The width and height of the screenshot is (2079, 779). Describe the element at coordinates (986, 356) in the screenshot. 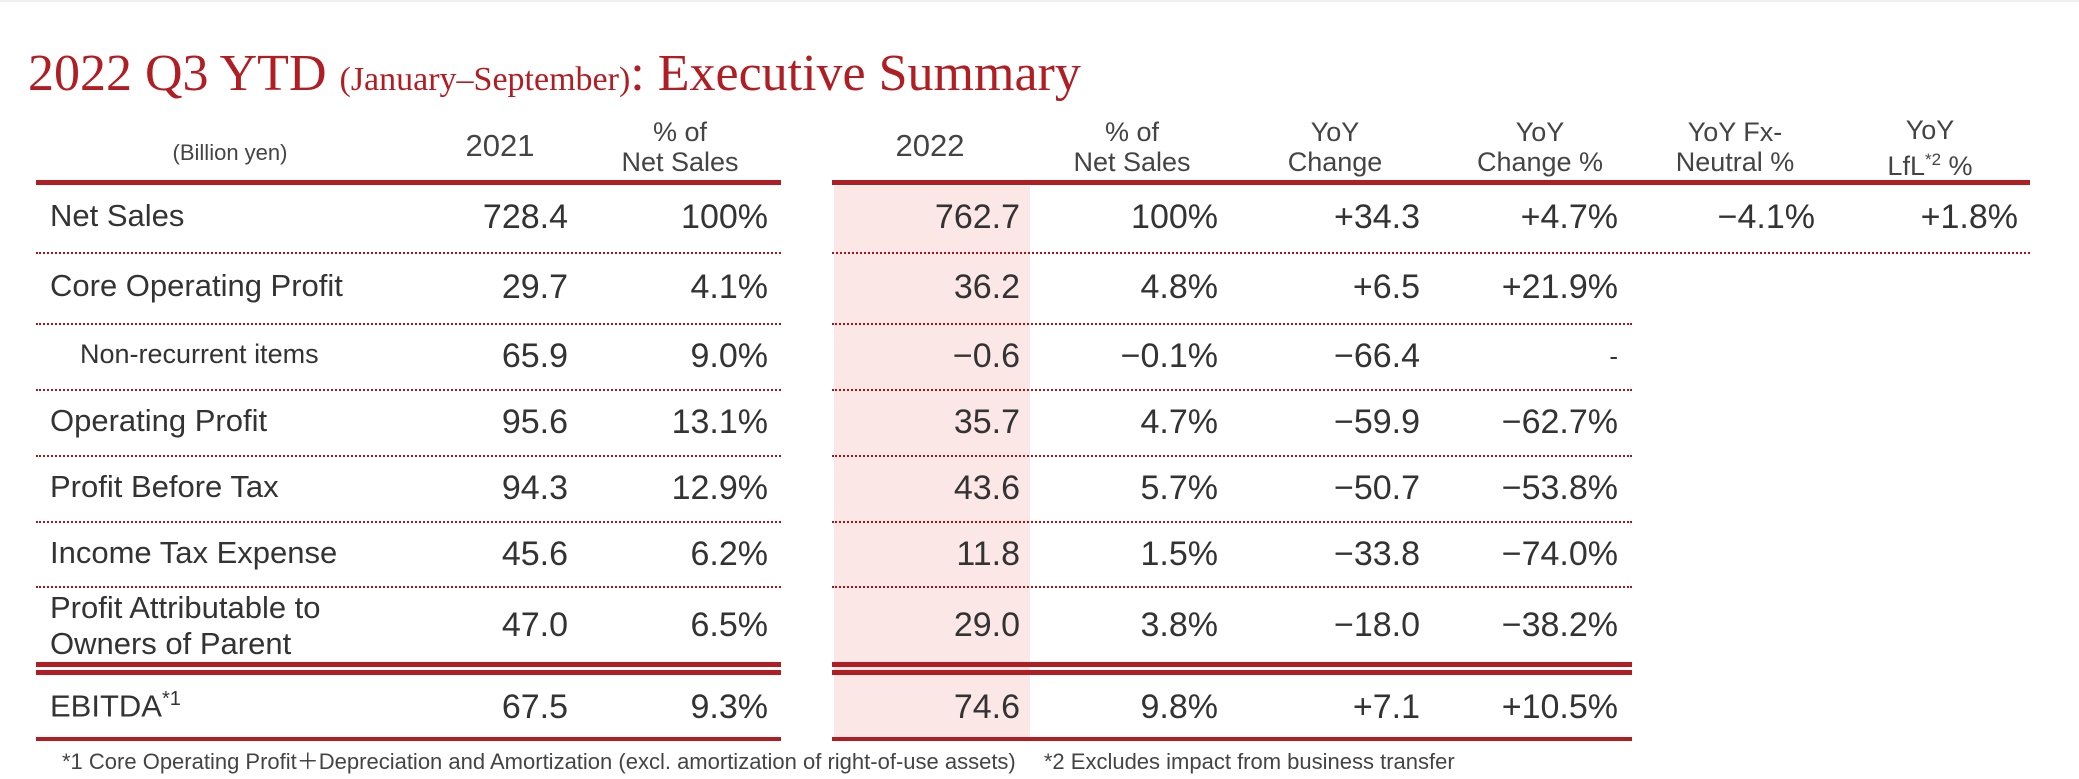

I see `value-2022: −0.6` at that location.